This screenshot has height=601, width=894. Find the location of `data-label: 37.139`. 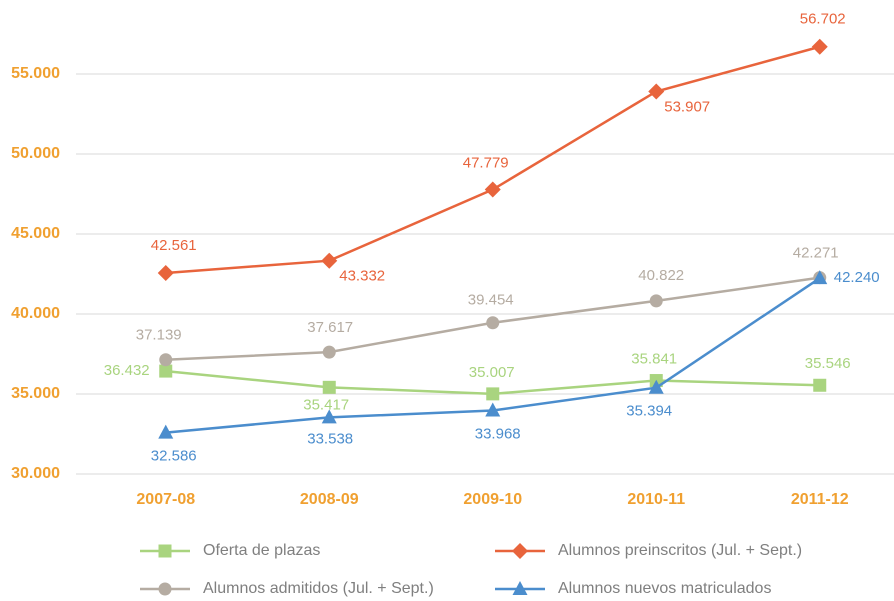

data-label: 37.139 is located at coordinates (159, 335).